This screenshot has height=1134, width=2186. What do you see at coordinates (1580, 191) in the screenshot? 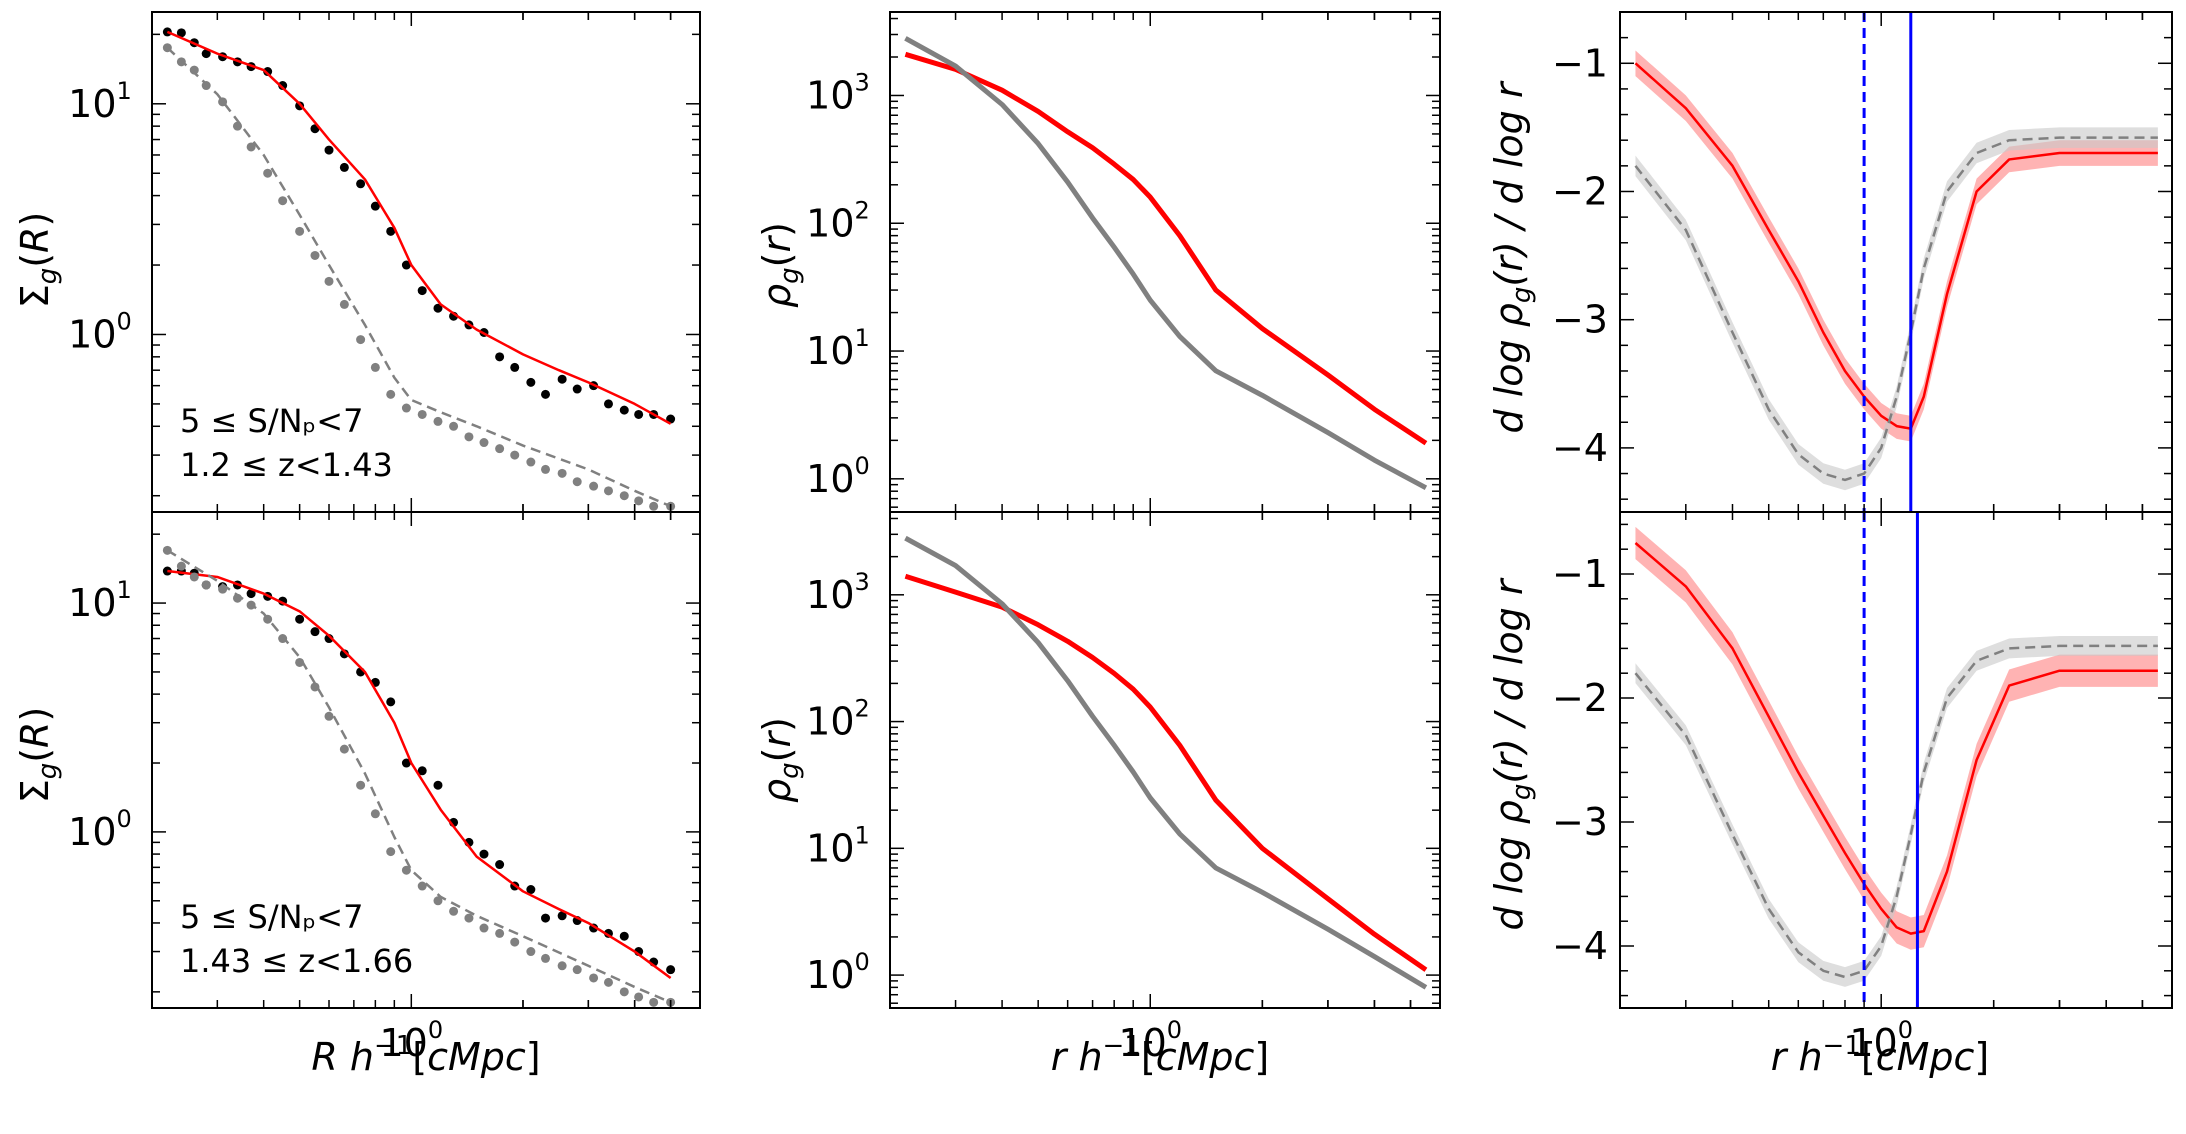
I see `y-tick-label: −2` at bounding box center [1580, 191].